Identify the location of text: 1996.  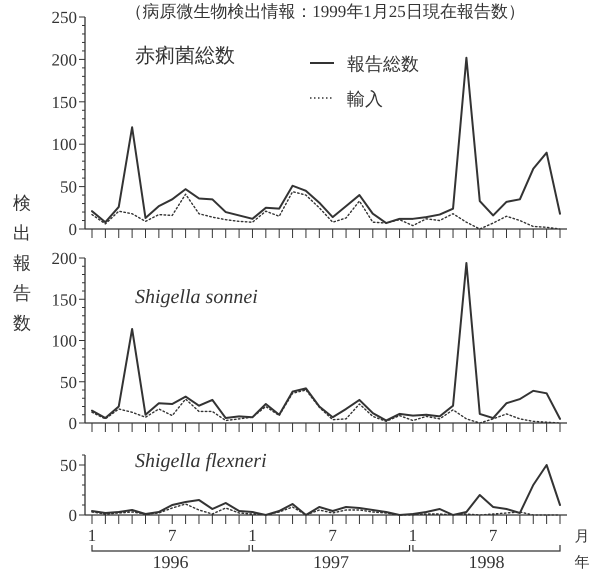
(170, 562).